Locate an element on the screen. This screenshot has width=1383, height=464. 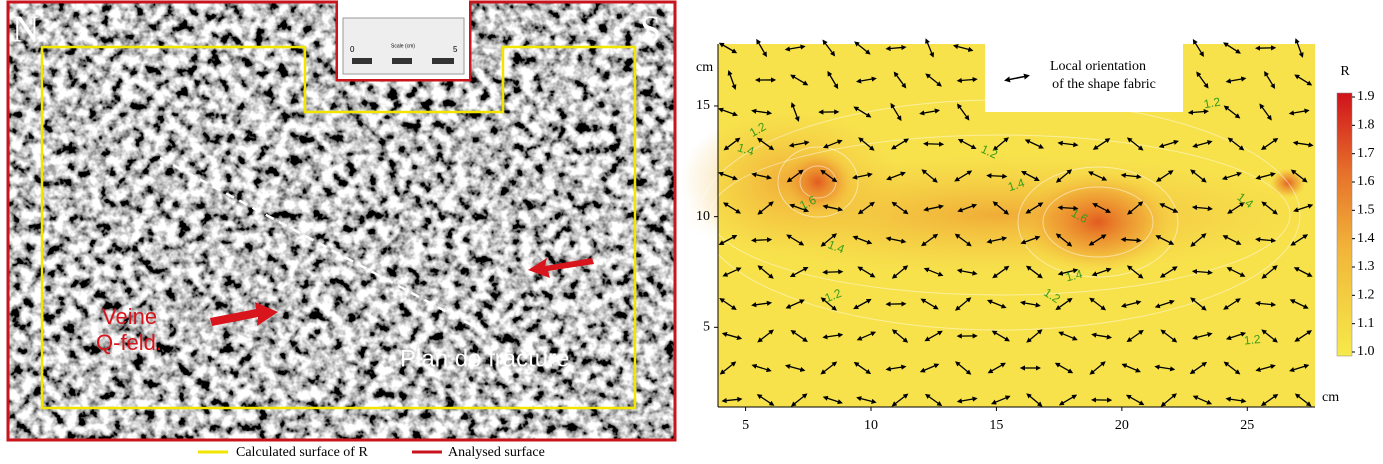
field-shade is located at coordinates (1098, 222).